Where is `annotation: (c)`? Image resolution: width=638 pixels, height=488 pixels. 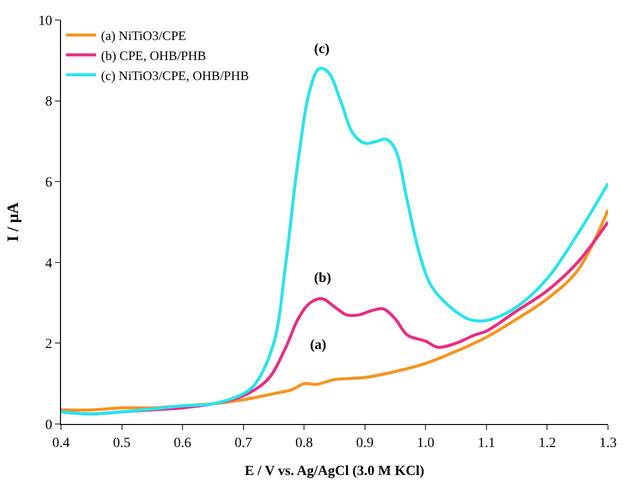
annotation: (c) is located at coordinates (322, 49).